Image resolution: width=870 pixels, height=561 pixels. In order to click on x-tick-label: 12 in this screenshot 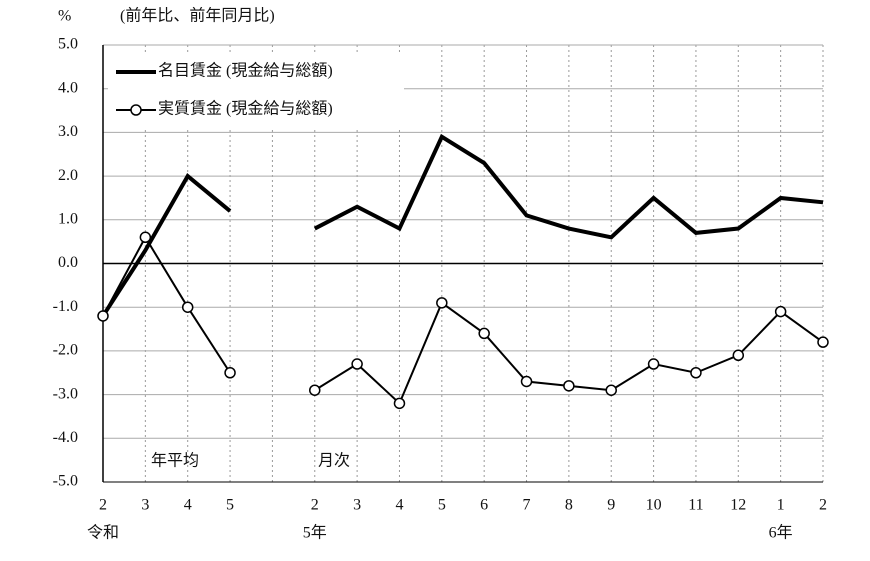, I will do `click(738, 505)`.